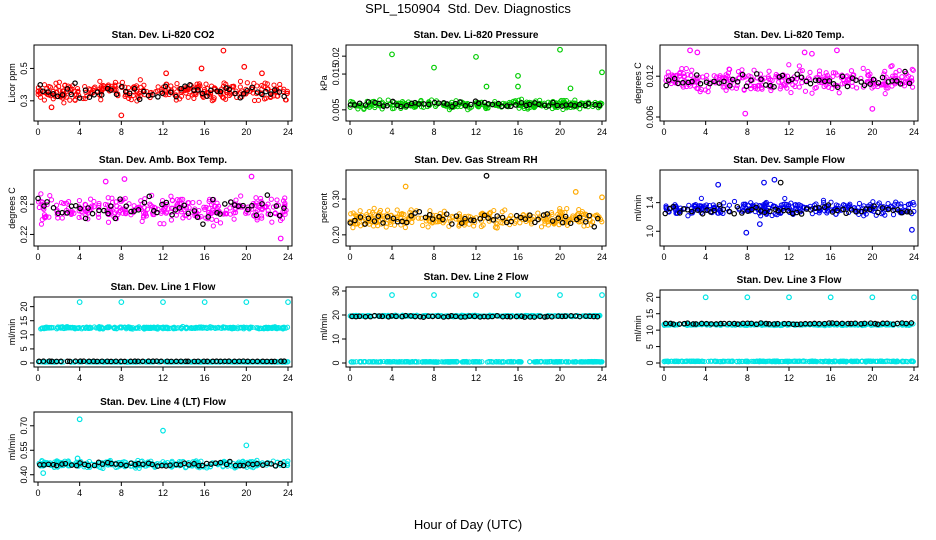 The width and height of the screenshot is (936, 540). Describe the element at coordinates (560, 132) in the screenshot. I see `x-tick-label: 20` at that location.